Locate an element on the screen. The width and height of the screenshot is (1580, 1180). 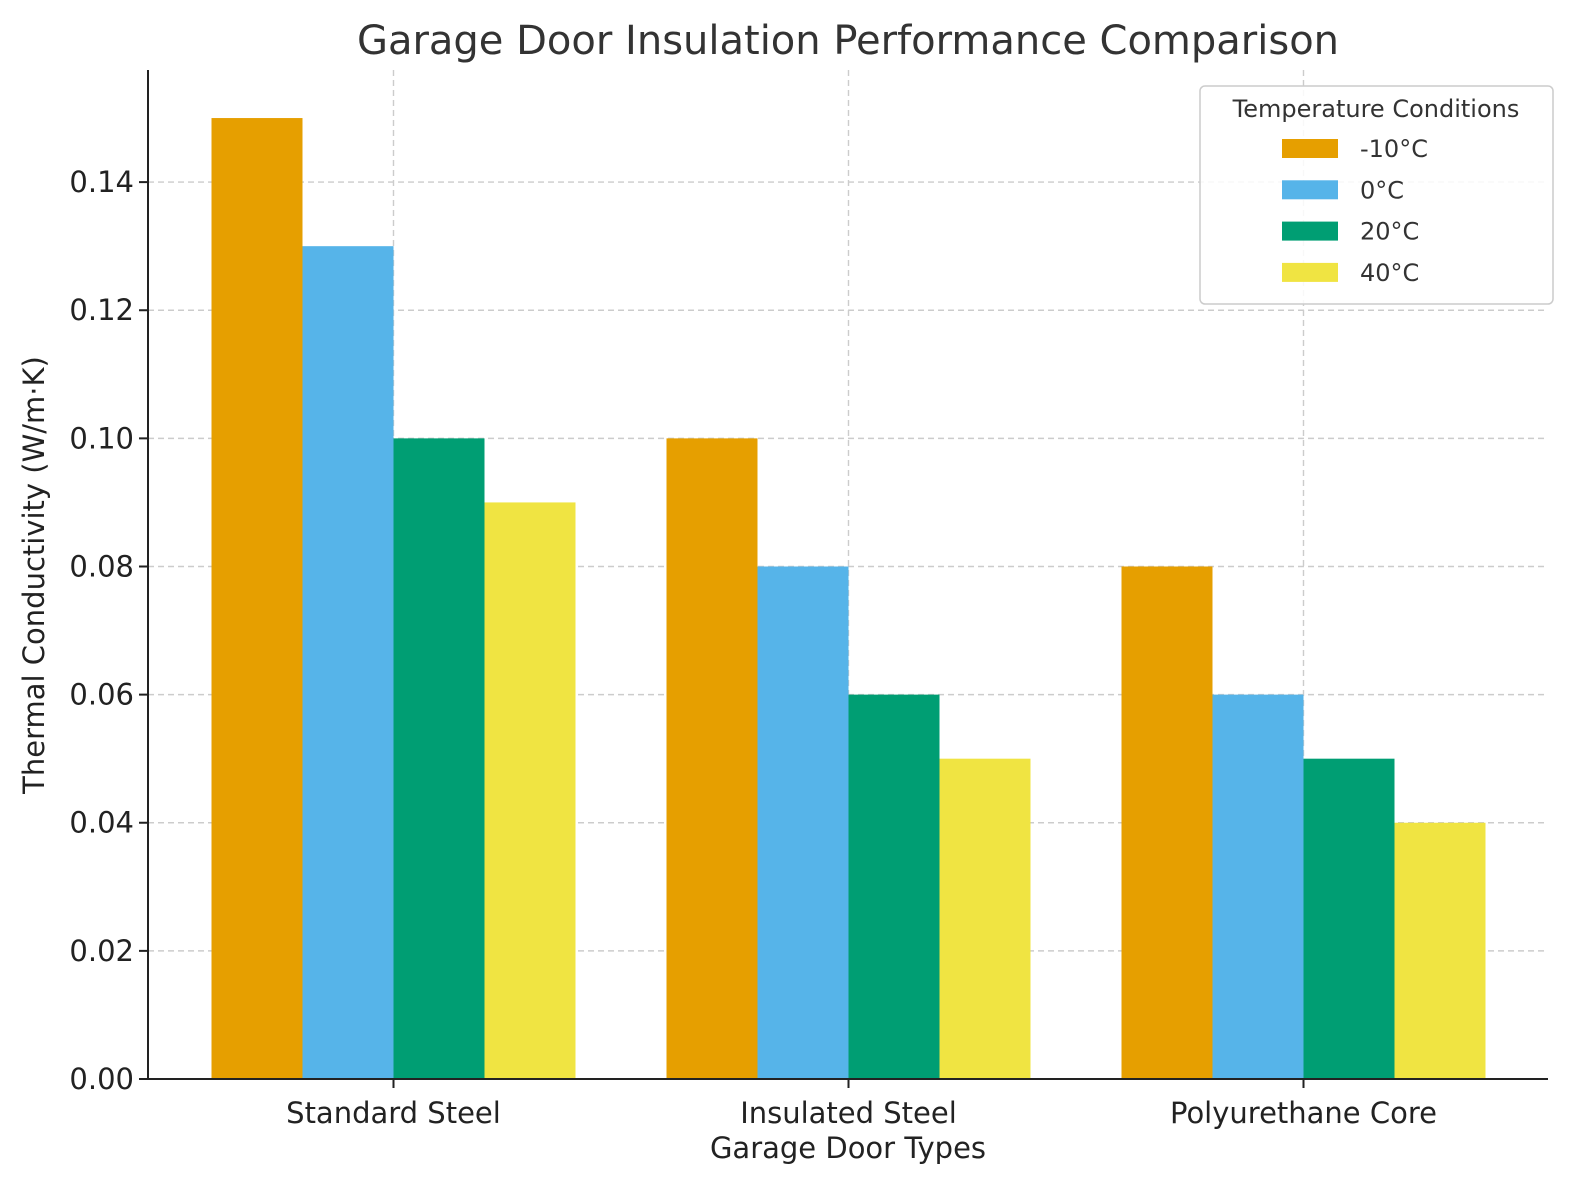
y-tick-label: 0.04 is located at coordinates (101, 823).